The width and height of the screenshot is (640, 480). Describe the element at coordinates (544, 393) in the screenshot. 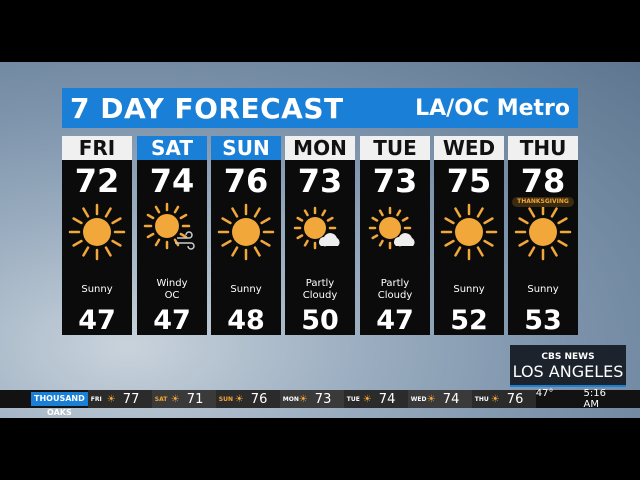

I see `current-temp: 47°` at that location.